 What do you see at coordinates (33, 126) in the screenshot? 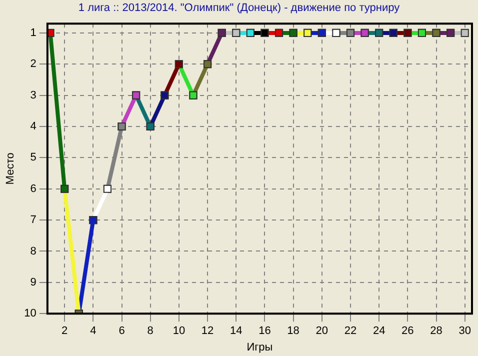
I see `y-tick-label: 4` at bounding box center [33, 126].